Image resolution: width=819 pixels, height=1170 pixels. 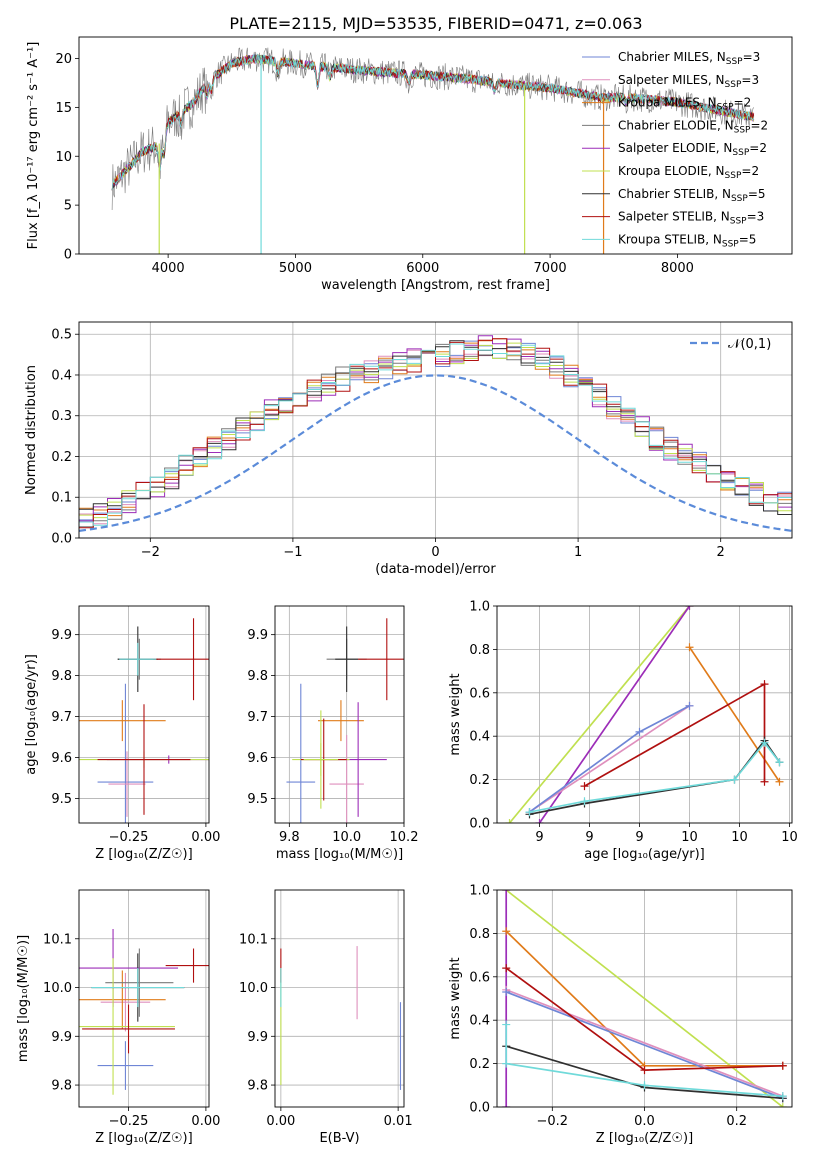 What do you see at coordinates (670, 239) in the screenshot?
I see `legend-label: Kroupa STELIB, N` at bounding box center [670, 239].